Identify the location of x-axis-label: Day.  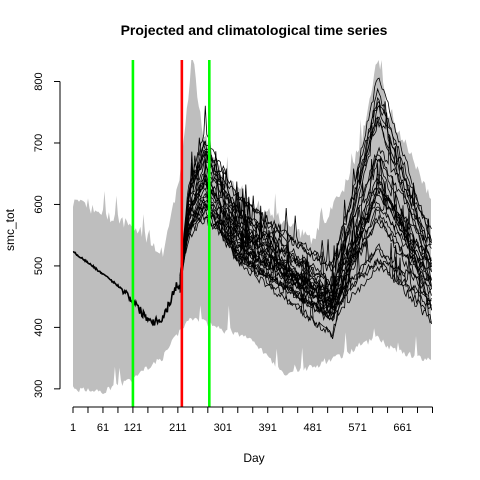
(253, 458).